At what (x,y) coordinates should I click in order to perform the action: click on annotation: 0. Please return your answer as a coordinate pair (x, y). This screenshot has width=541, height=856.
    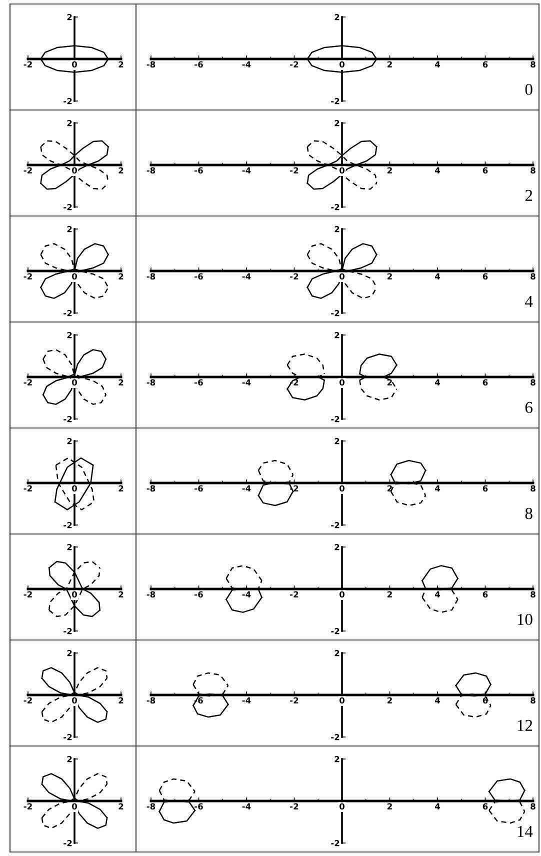
    Looking at the image, I should click on (528, 90).